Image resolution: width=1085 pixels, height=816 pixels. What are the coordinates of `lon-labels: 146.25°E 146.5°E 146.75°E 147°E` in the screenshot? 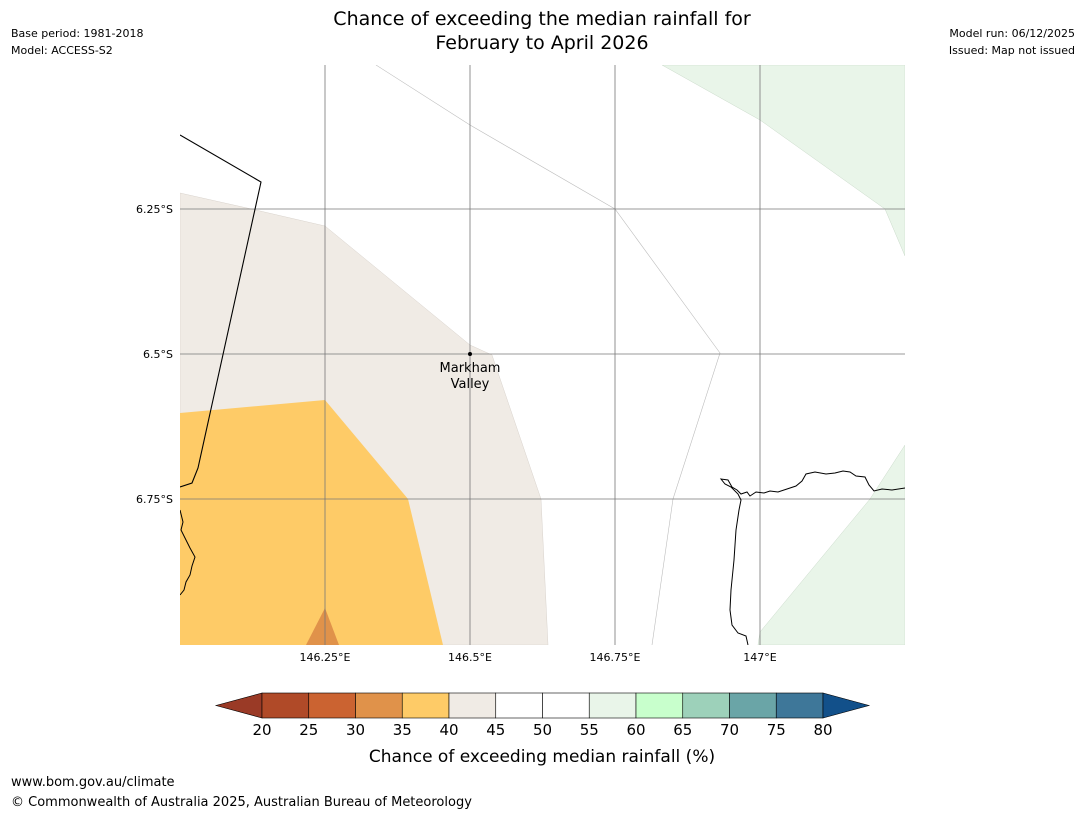 It's located at (538, 657).